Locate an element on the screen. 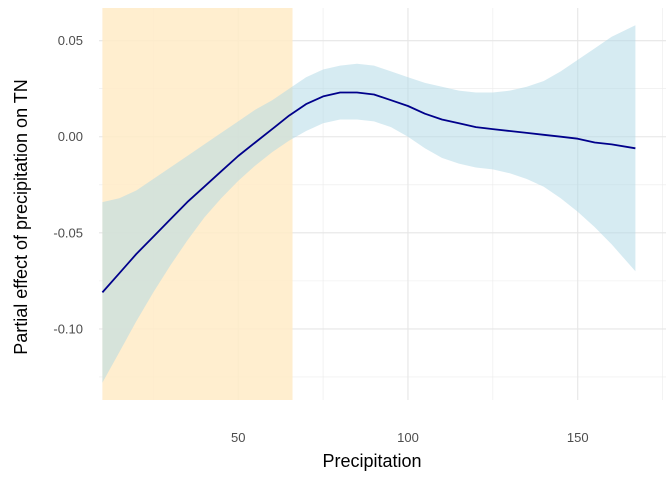 Image resolution: width=672 pixels, height=480 pixels. x-tick-label: 50 is located at coordinates (238, 437).